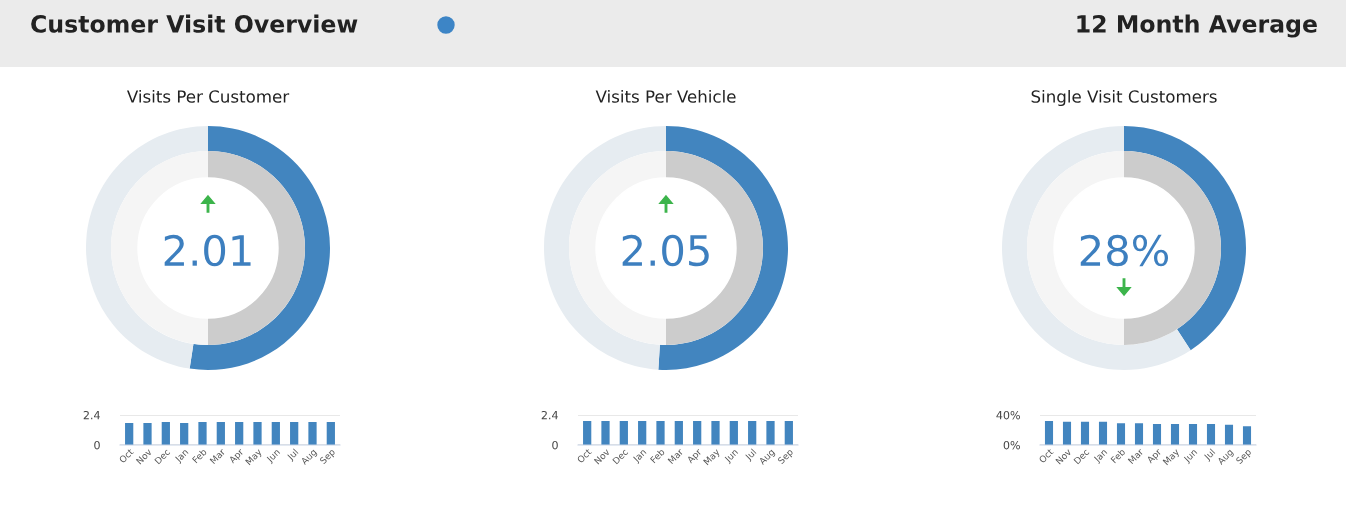 This screenshot has height=507, width=1346. Describe the element at coordinates (1124, 98) in the screenshot. I see `chart-title: Single Visit Customers` at that location.